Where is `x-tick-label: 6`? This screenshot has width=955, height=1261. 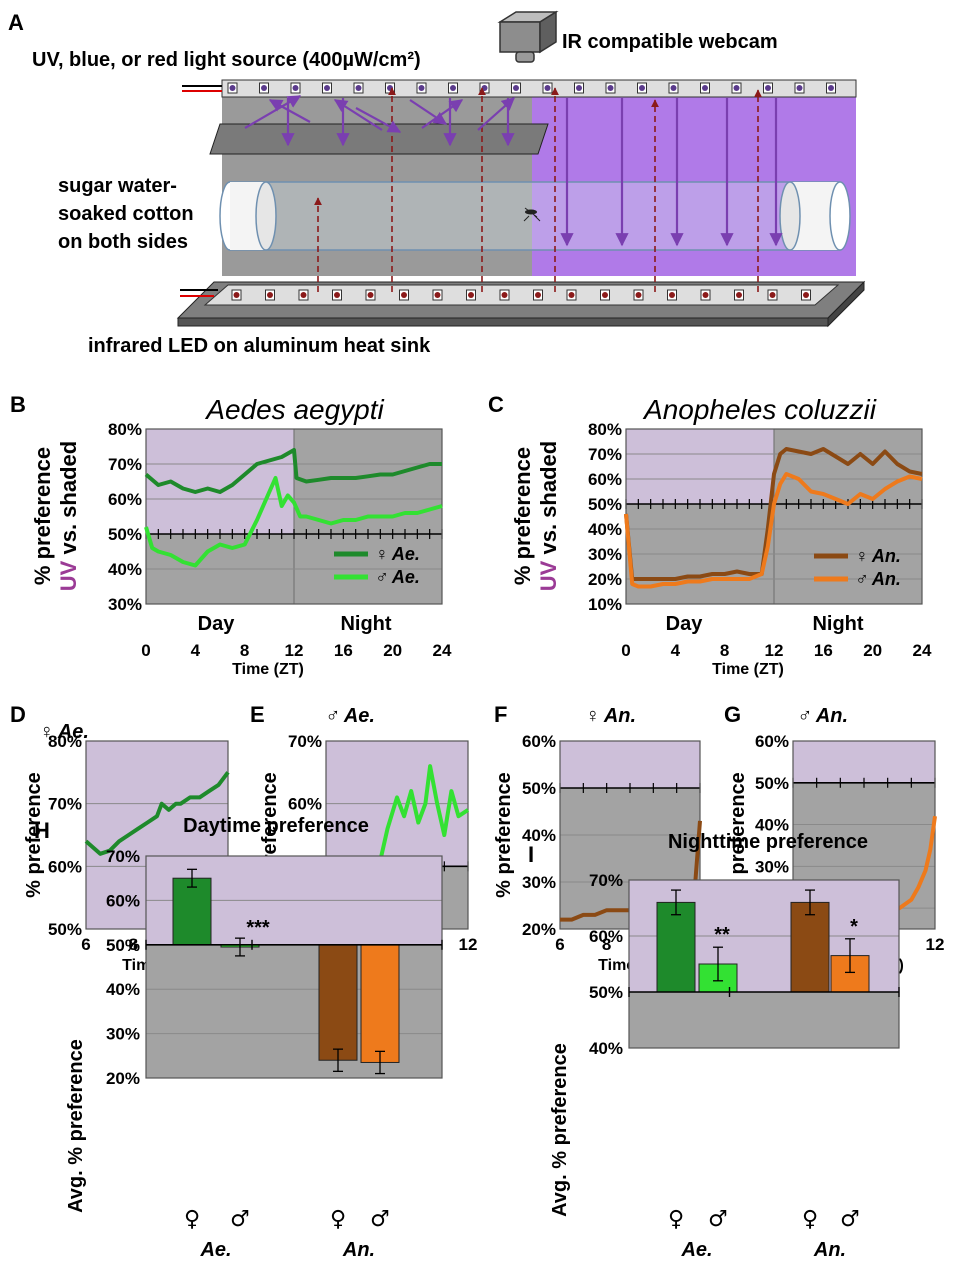 x-tick-label: 6 is located at coordinates (559, 944).